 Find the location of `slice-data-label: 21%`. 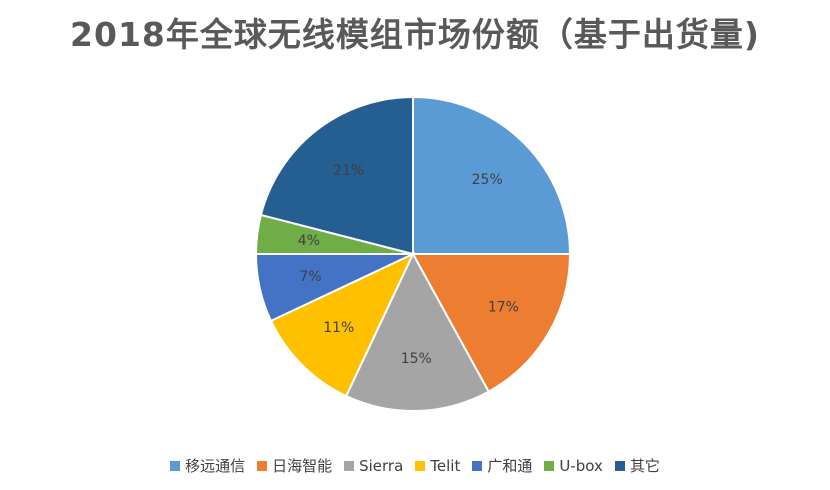

slice-data-label: 21% is located at coordinates (348, 171).